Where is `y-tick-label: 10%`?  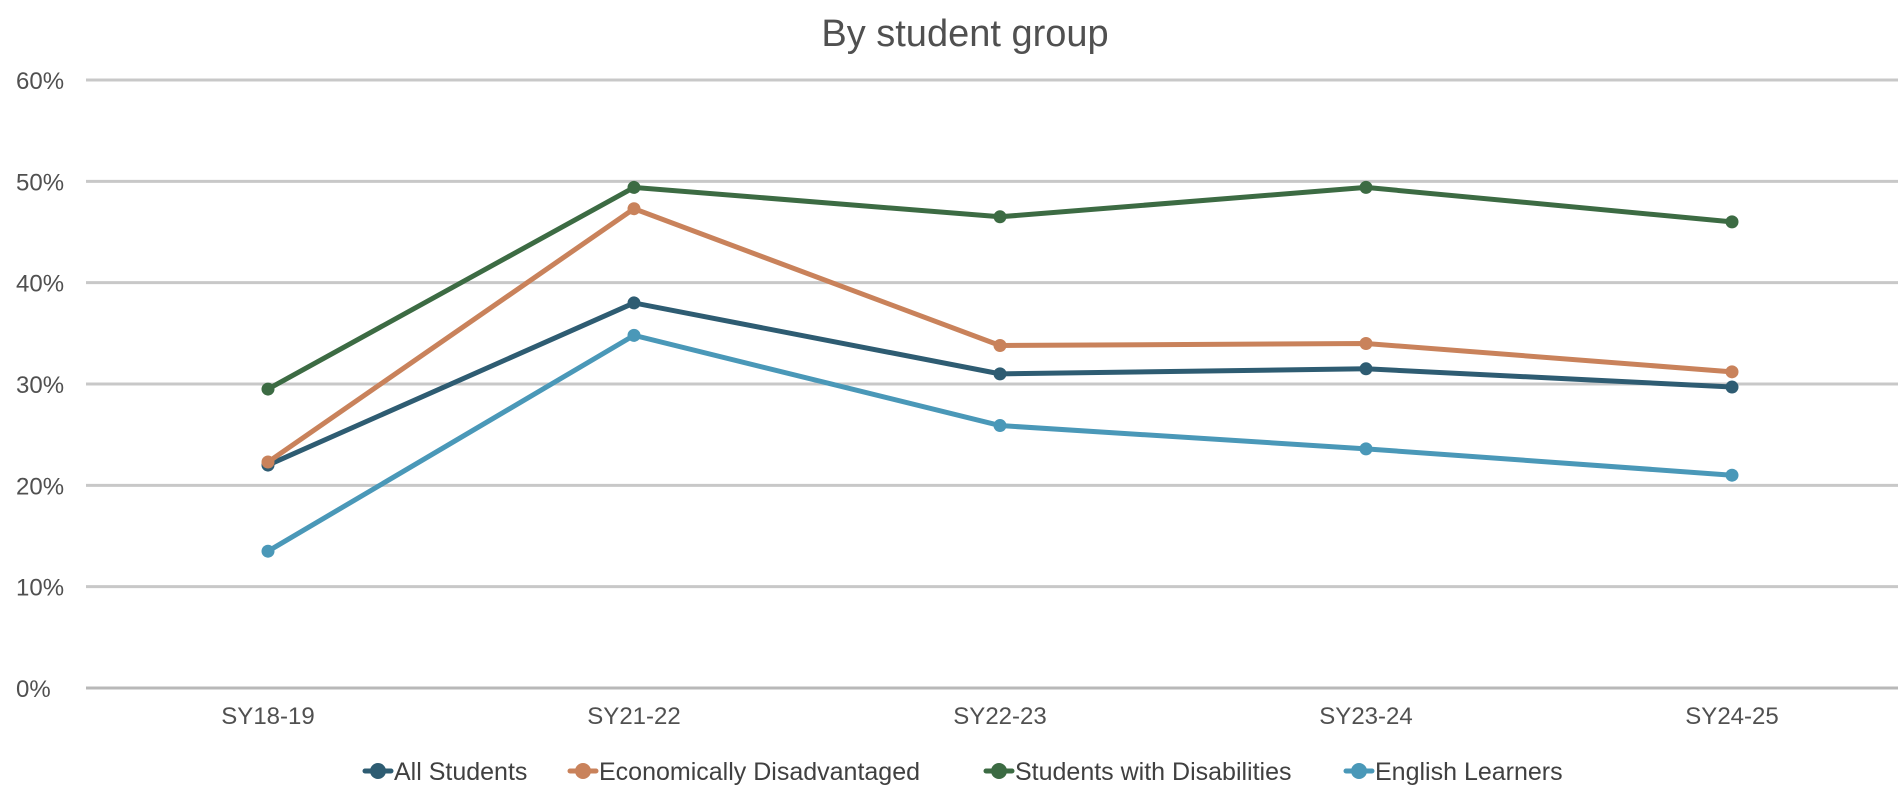
y-tick-label: 10% is located at coordinates (40, 588).